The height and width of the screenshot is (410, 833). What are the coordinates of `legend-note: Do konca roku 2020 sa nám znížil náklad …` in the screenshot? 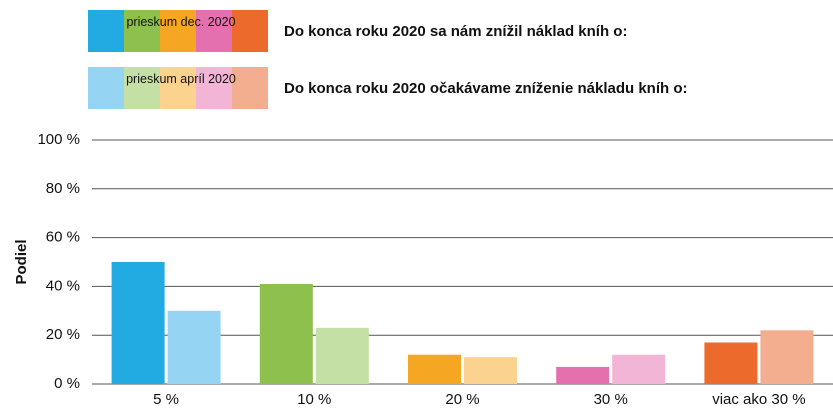 It's located at (455, 31).